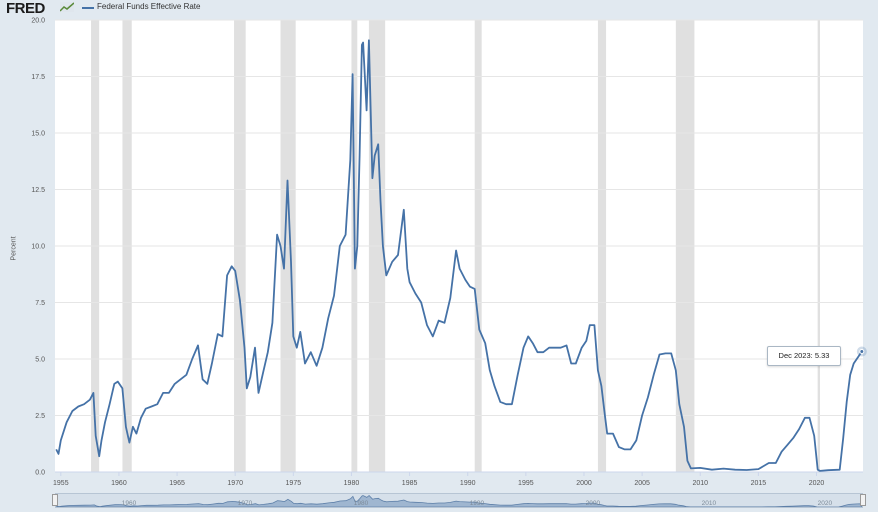 The width and height of the screenshot is (878, 512). Describe the element at coordinates (88, 8) in the screenshot. I see `legend-swatch` at that location.